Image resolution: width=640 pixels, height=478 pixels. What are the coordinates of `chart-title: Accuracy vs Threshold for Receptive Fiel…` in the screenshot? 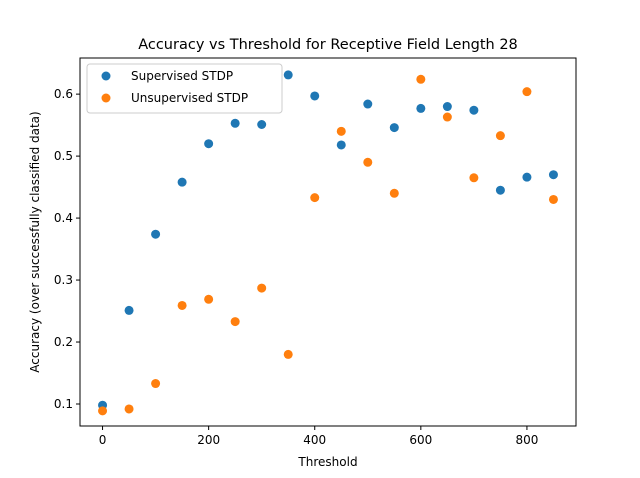 It's located at (328, 45).